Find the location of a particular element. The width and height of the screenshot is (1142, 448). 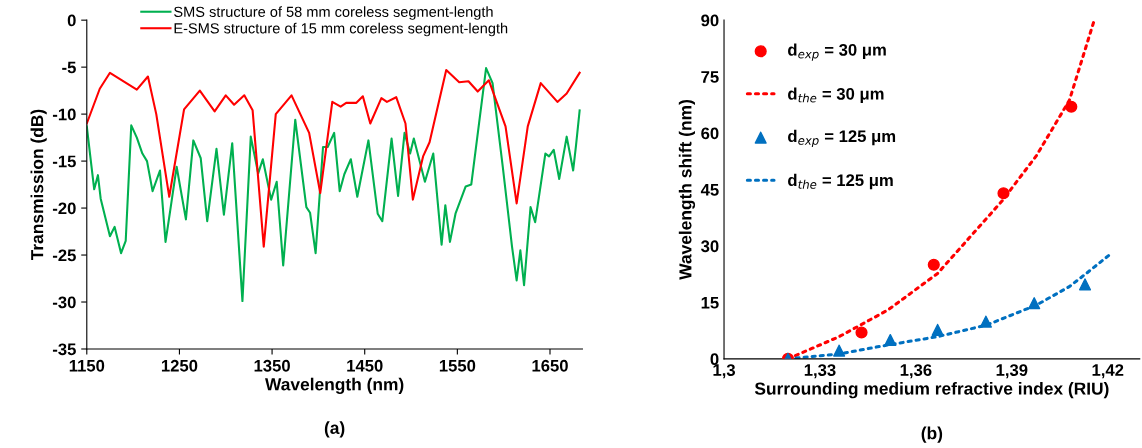

y-tick-label: -30 is located at coordinates (64, 302).